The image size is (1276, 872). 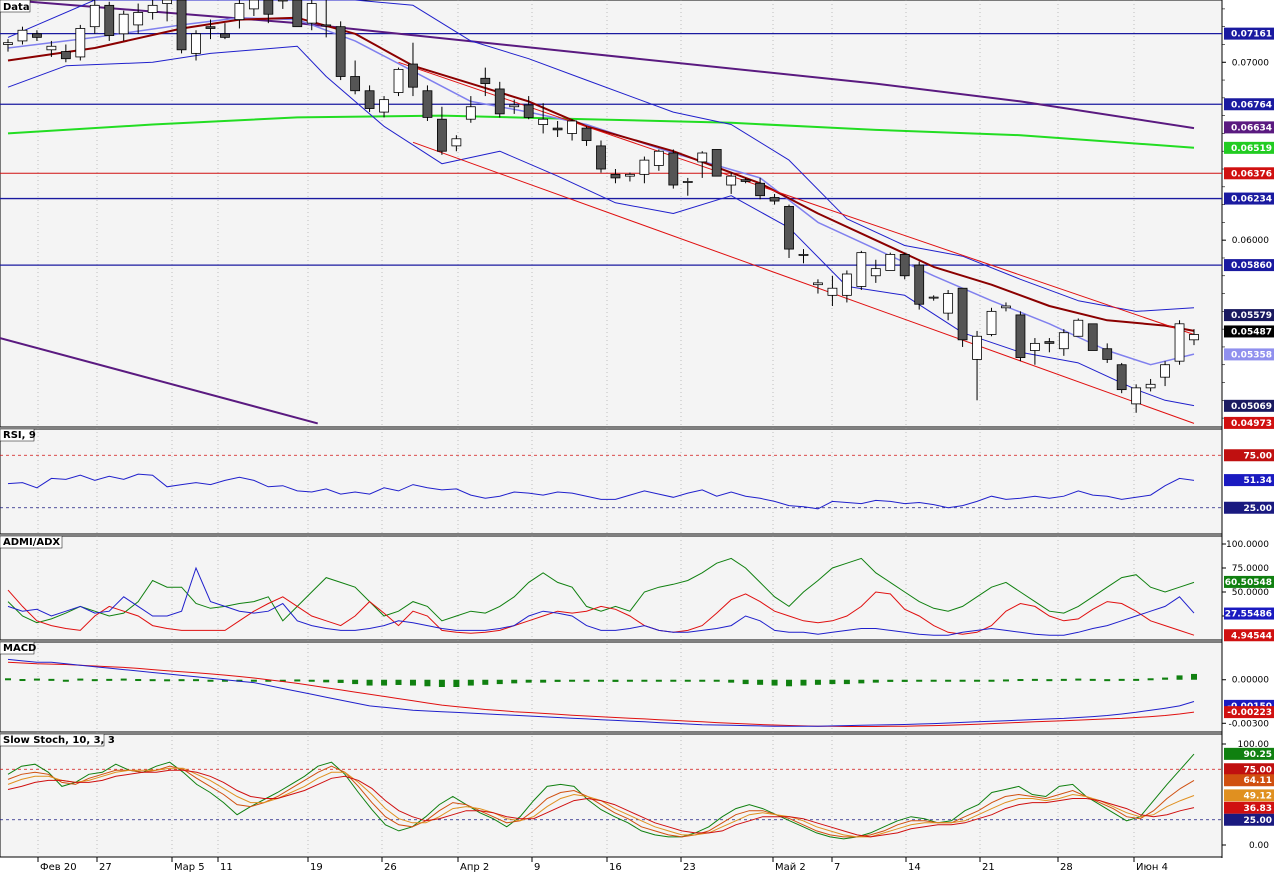 What do you see at coordinates (1248, 615) in the screenshot?
I see `adx-badge-27.55486: 27.55486` at bounding box center [1248, 615].